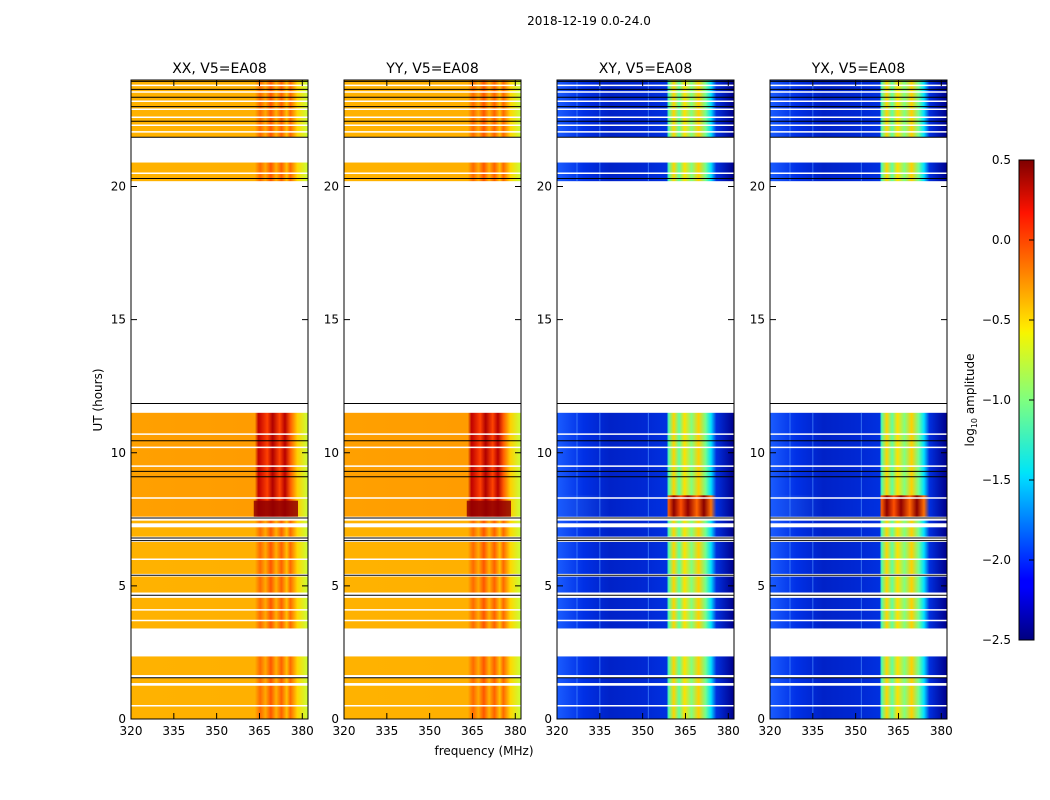 The height and width of the screenshot is (800, 1050). What do you see at coordinates (1001, 160) in the screenshot?
I see `colorbar-tick-label: 0.5` at bounding box center [1001, 160].